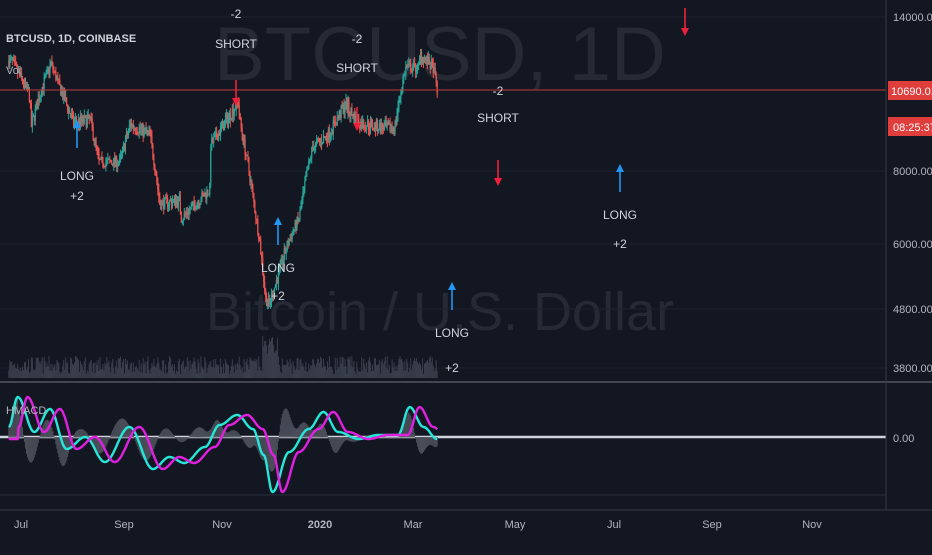 The image size is (932, 555). What do you see at coordinates (71, 39) in the screenshot?
I see `symbol-title: BTCUSD, 1D, COINBASE` at bounding box center [71, 39].